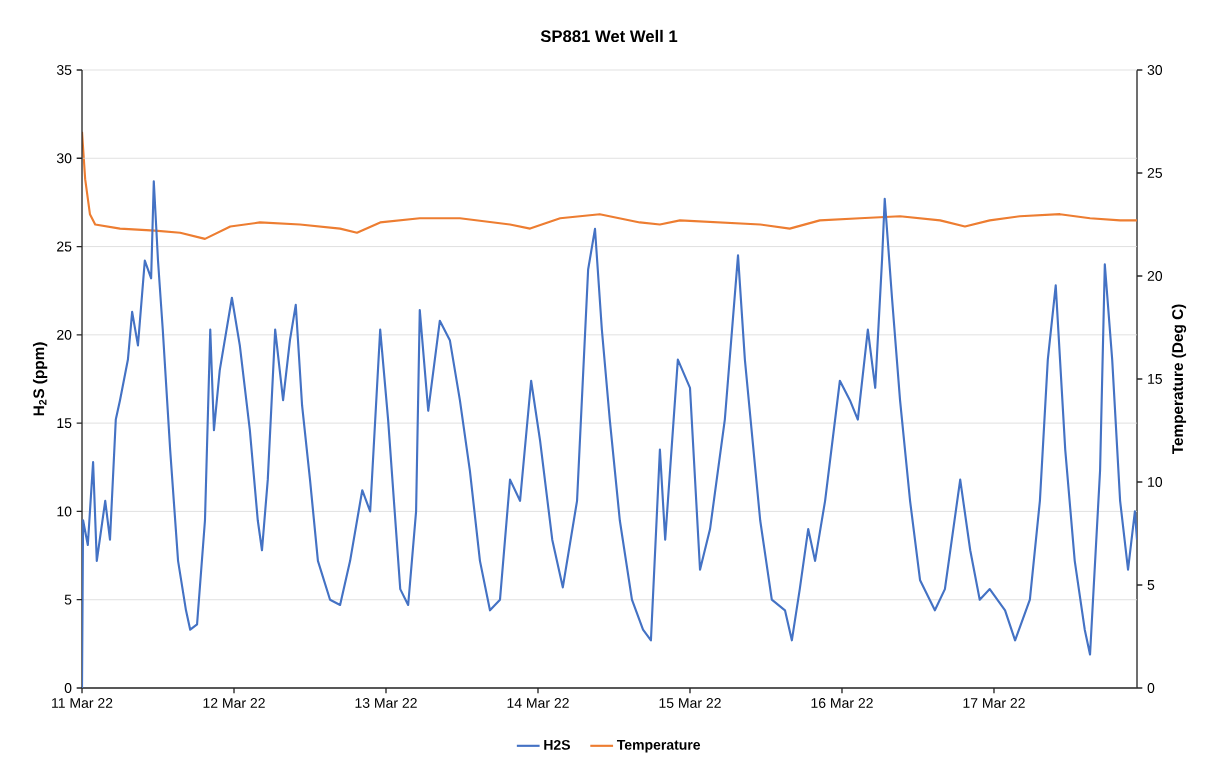 The image size is (1210, 767). I want to click on y-axis-title: H$_{2}$S (ppm), so click(40, 379).